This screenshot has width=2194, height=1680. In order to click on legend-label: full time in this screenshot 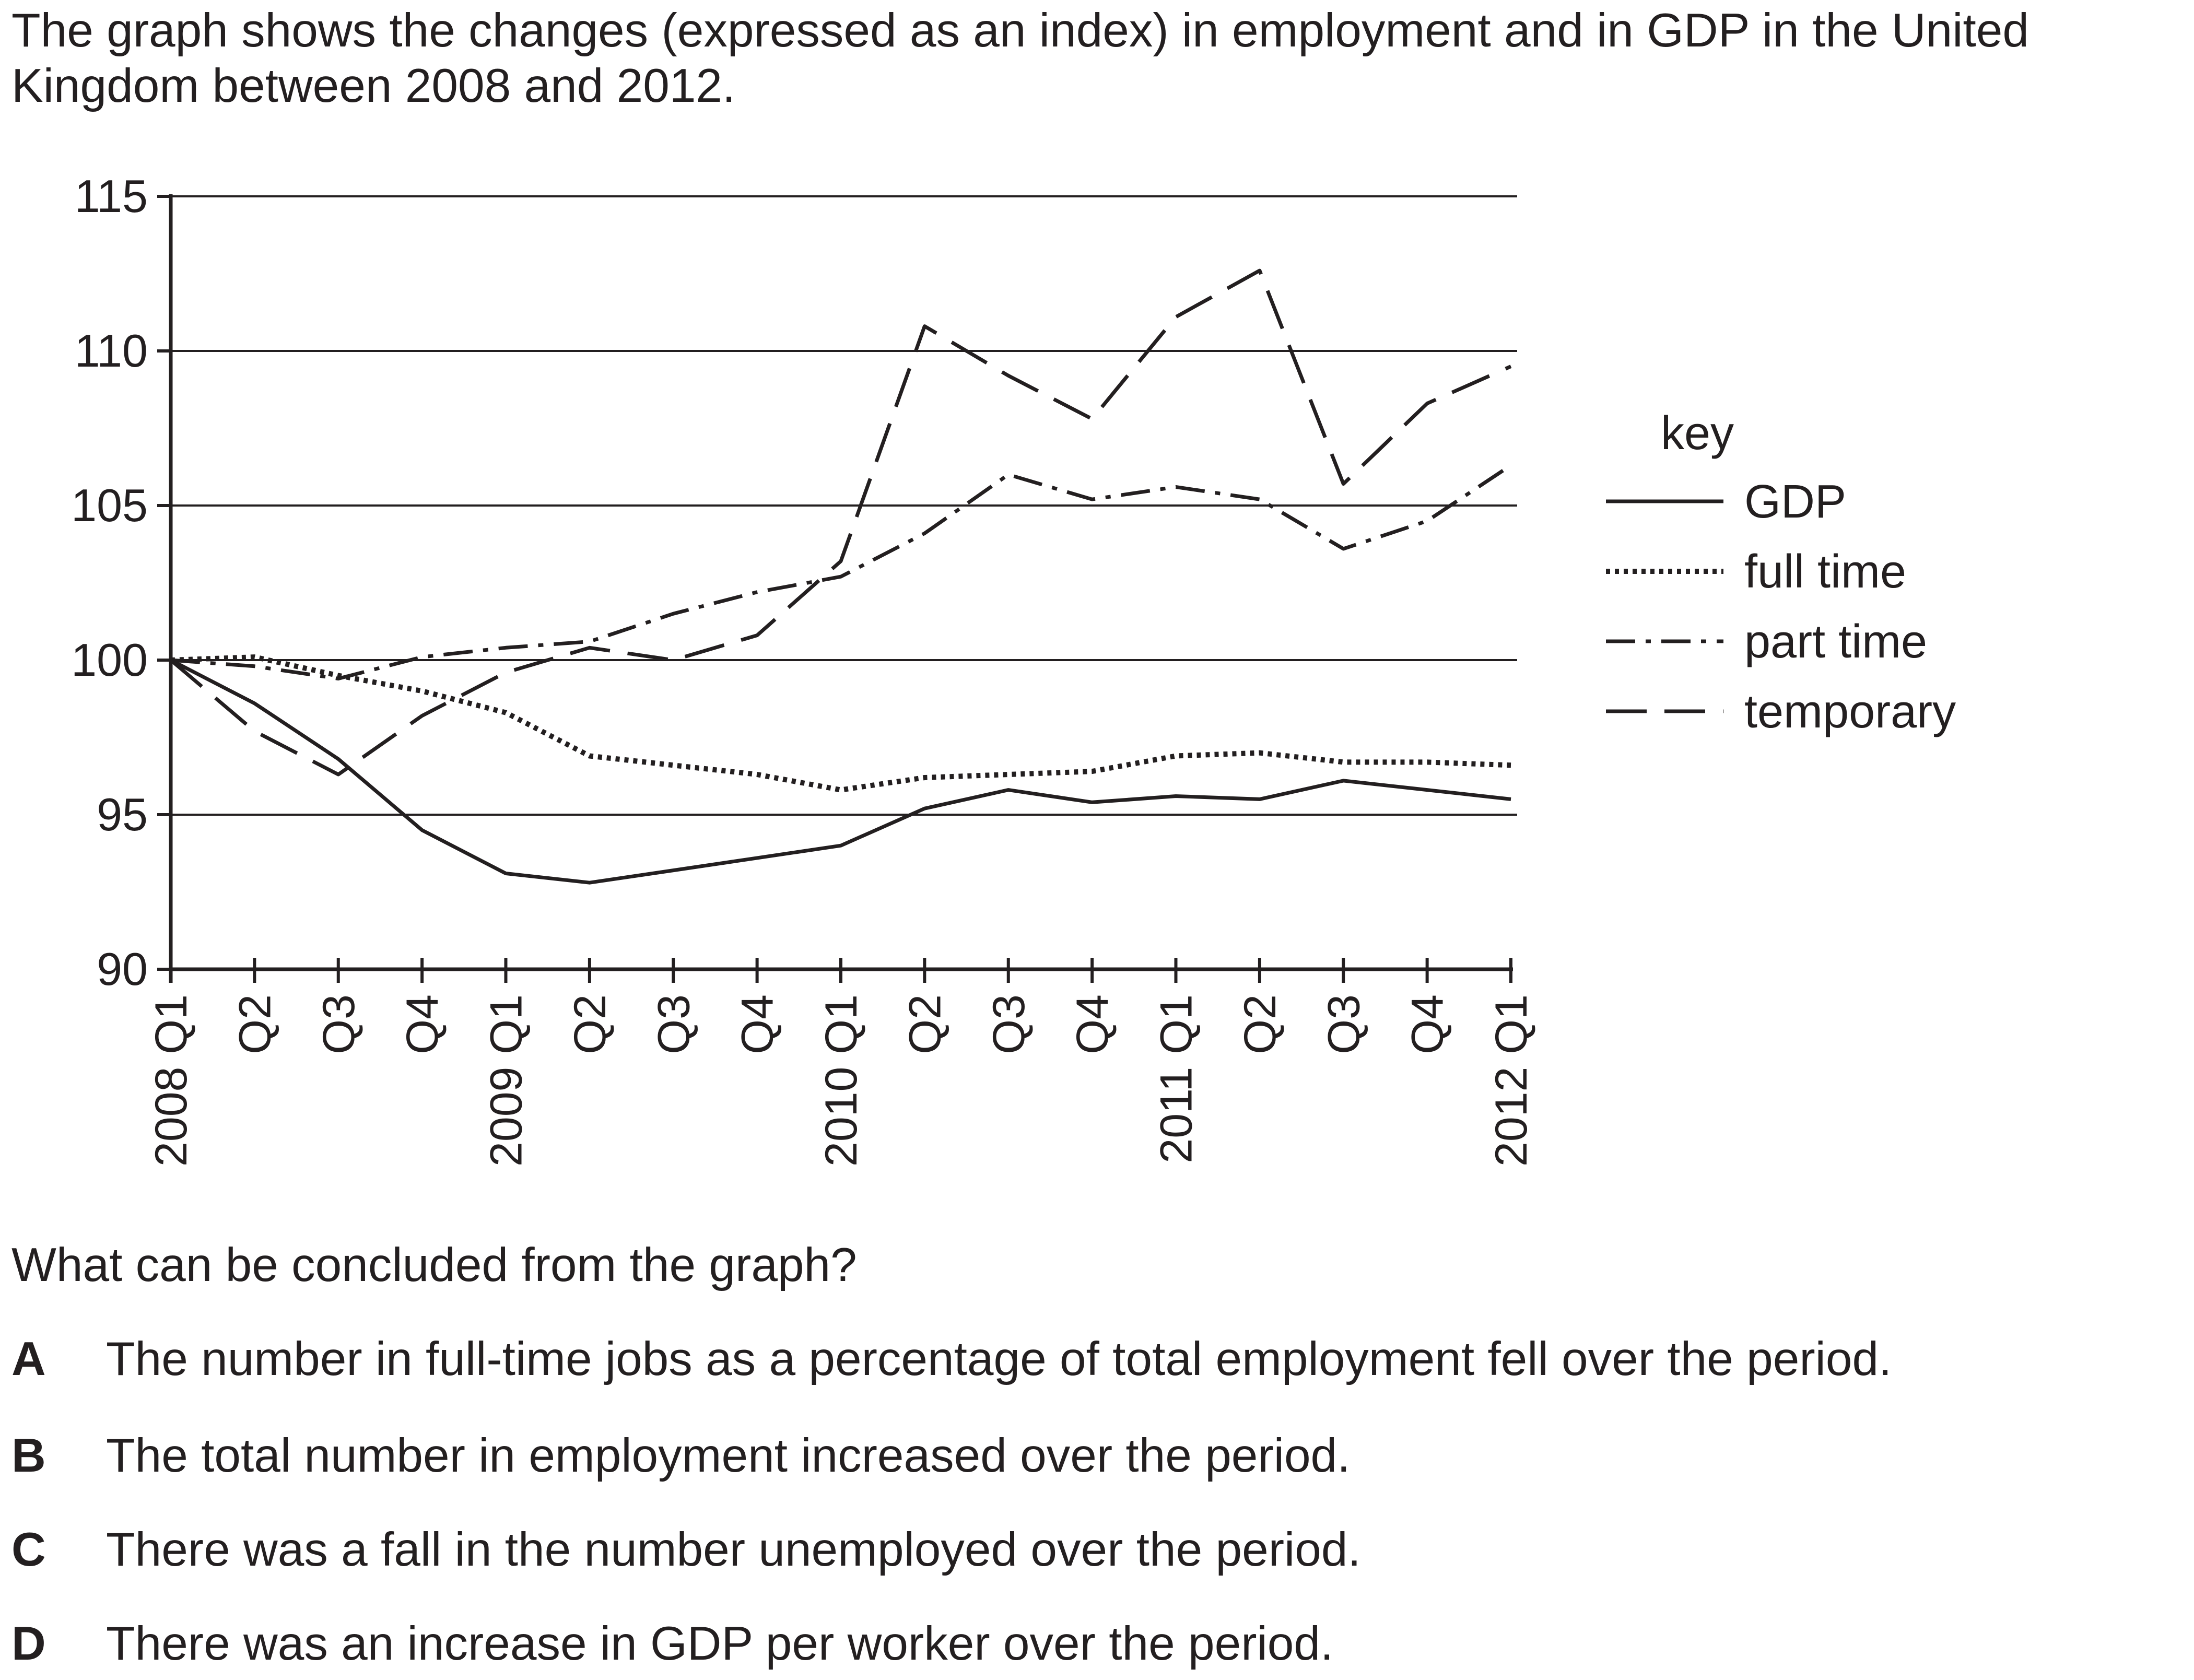, I will do `click(1825, 572)`.